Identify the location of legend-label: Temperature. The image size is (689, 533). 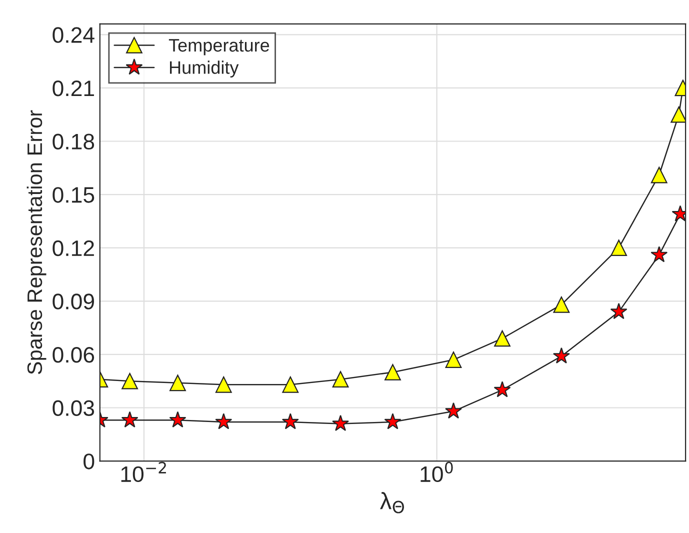
(219, 47).